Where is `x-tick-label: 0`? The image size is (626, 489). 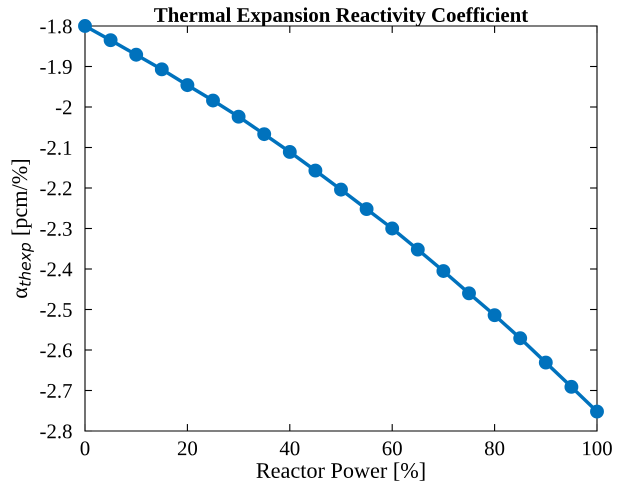 x-tick-label: 0 is located at coordinates (85, 448).